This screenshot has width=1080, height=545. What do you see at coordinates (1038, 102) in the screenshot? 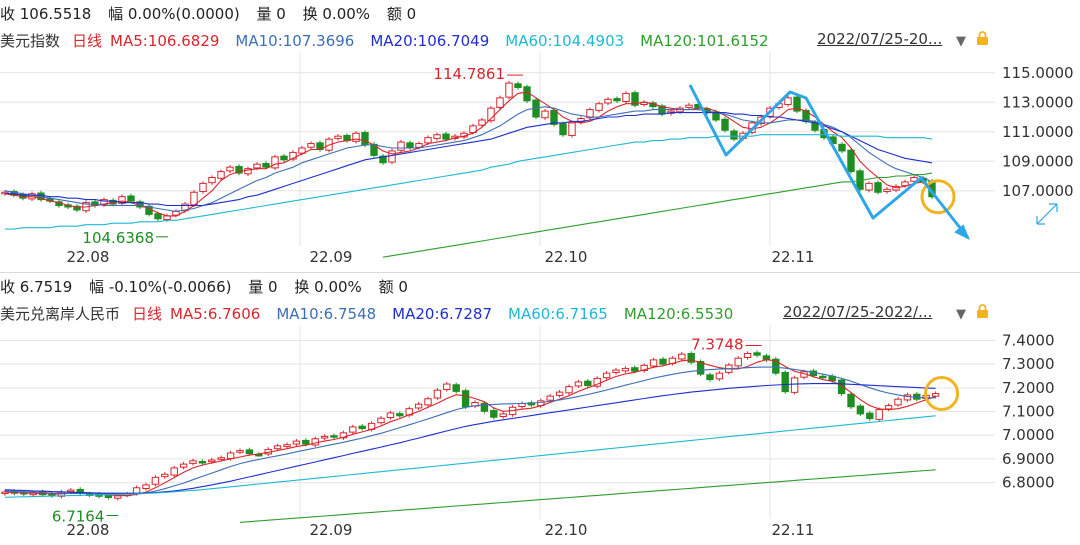
I see `y-tick-label: 113.0000` at bounding box center [1038, 102].